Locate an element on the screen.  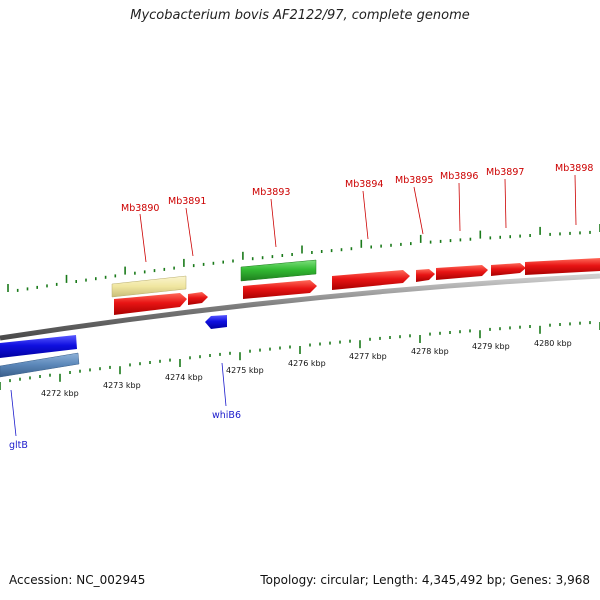
kbp-label: 4279 kbp is located at coordinates (491, 346).